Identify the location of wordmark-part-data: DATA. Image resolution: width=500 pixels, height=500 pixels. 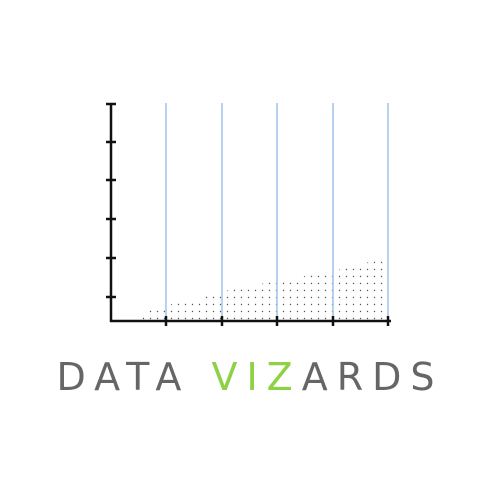
(134, 377).